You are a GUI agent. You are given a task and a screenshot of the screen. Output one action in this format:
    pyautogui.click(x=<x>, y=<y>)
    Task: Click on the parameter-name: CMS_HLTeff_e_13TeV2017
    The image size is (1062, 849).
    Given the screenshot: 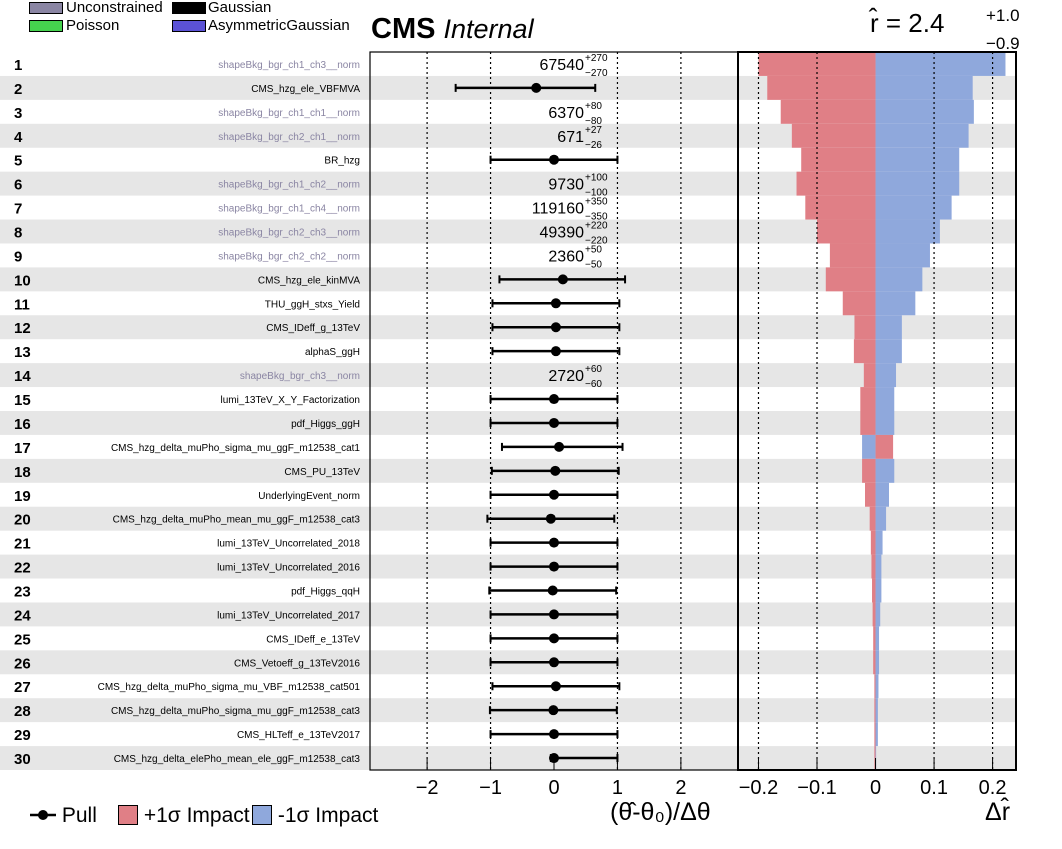 What is the action you would take?
    pyautogui.click(x=298, y=735)
    